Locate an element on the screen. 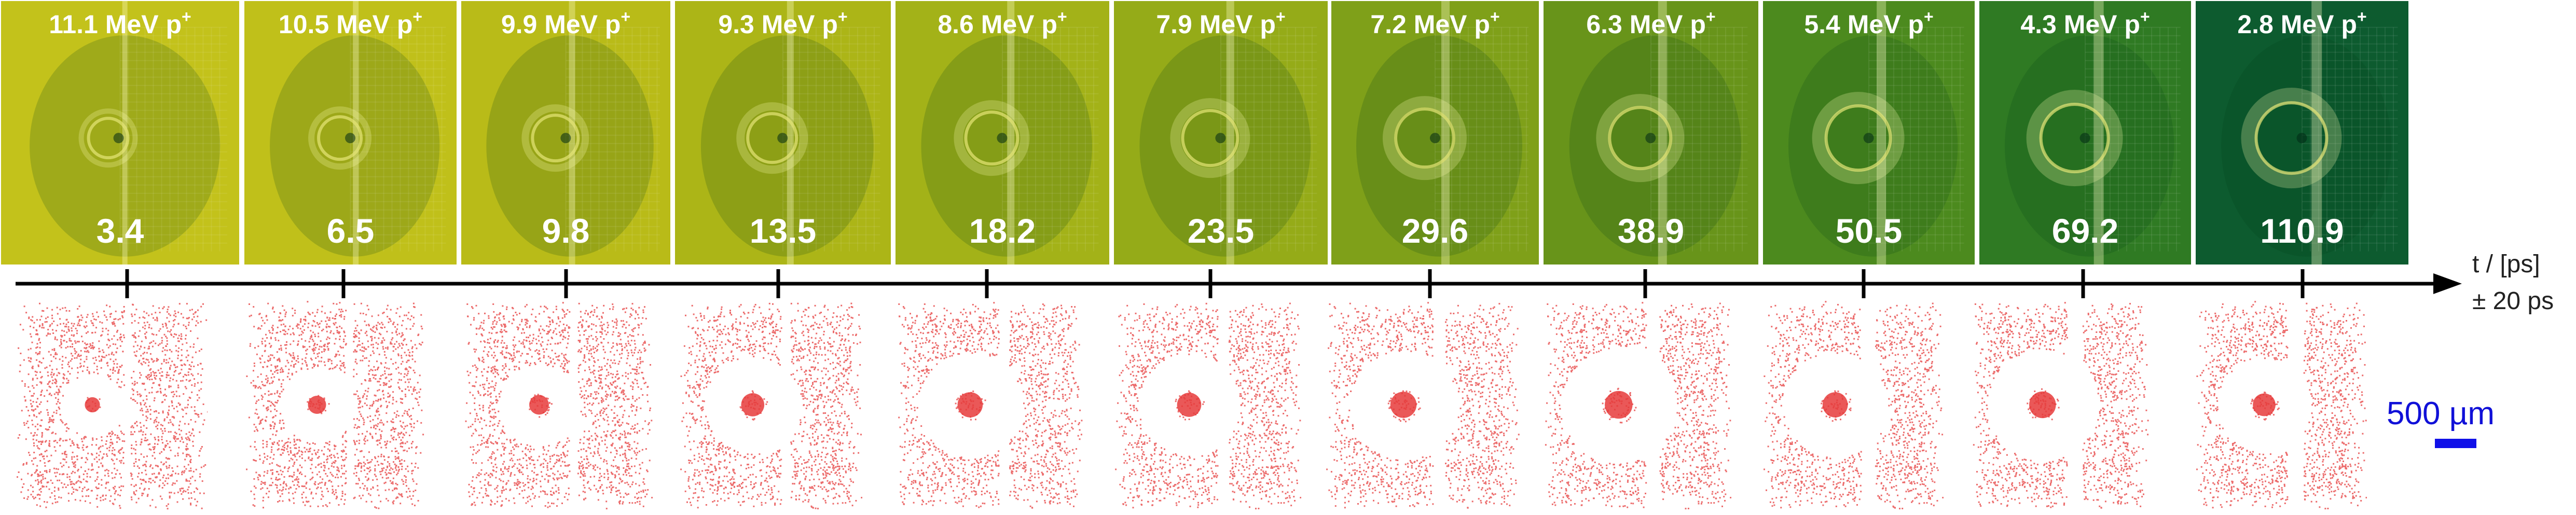 The image size is (2576, 515). proton-energy-value: 9.3 MeV p is located at coordinates (778, 24).